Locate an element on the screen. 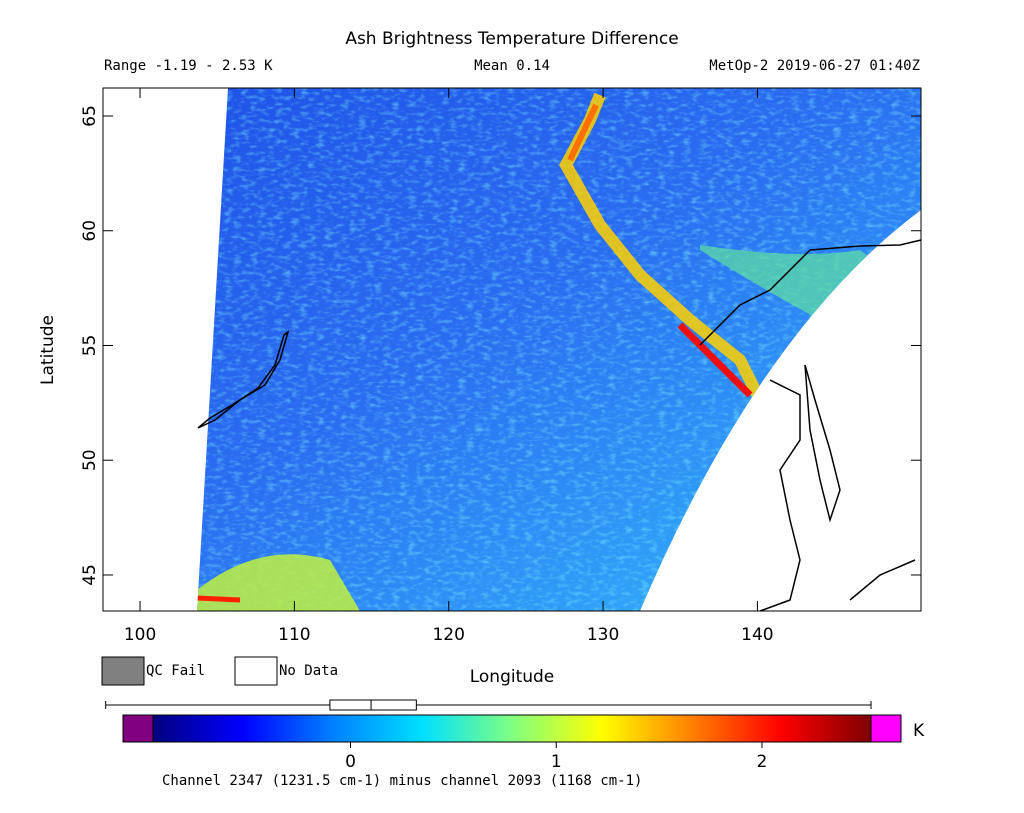 The image size is (1024, 813). range: Range -1.19 - 2.53 K is located at coordinates (188, 66).